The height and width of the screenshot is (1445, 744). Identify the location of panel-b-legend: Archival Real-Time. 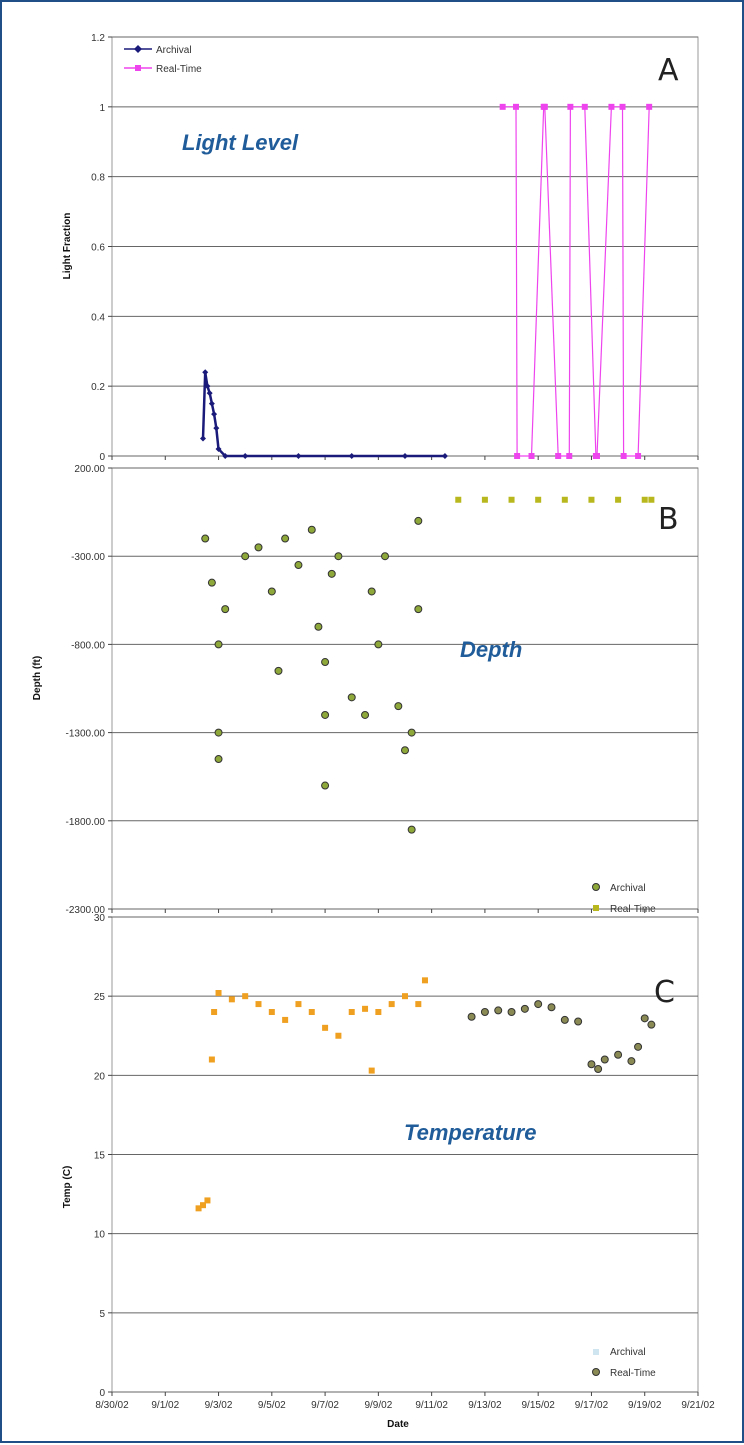
(624, 899).